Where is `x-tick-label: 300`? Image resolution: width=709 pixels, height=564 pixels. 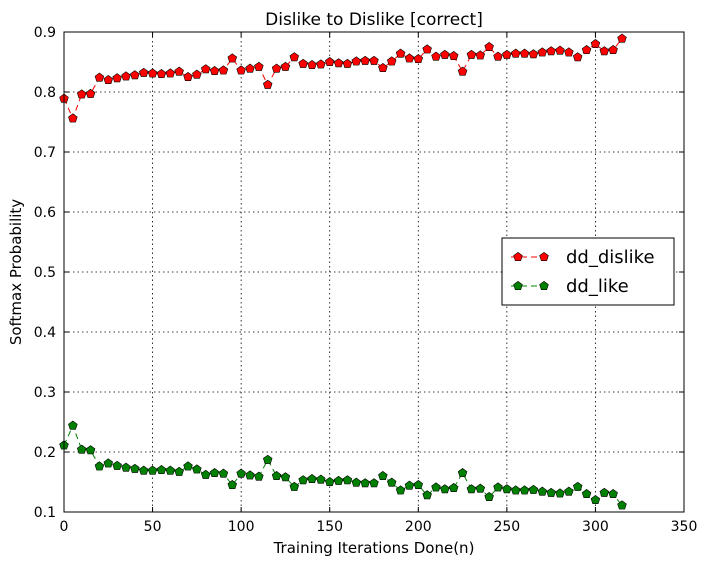
x-tick-label: 300 is located at coordinates (595, 527).